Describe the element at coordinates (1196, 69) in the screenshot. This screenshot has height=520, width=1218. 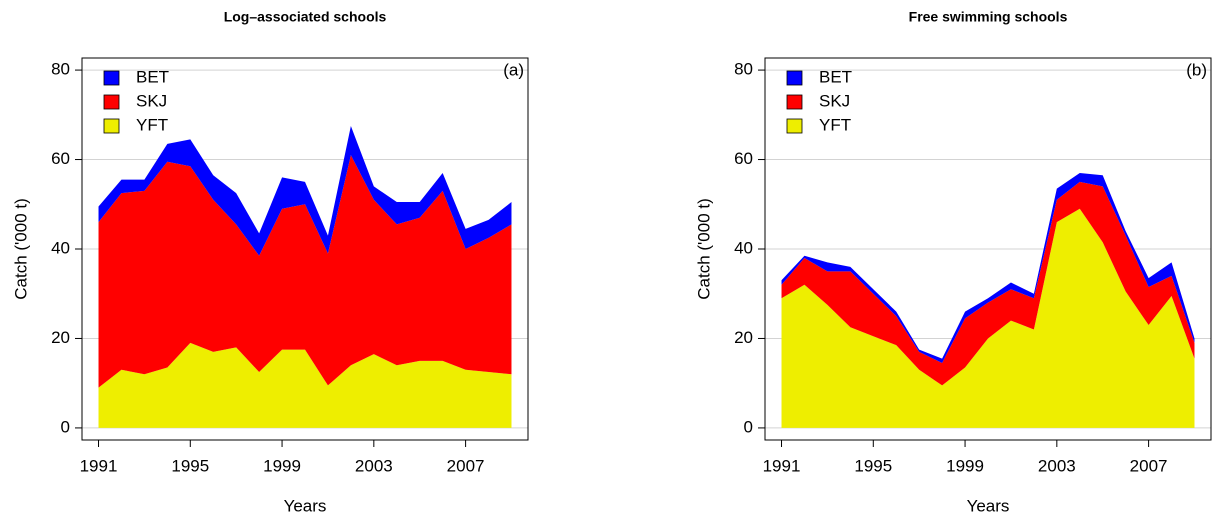
I see `panel-label: (b)` at that location.